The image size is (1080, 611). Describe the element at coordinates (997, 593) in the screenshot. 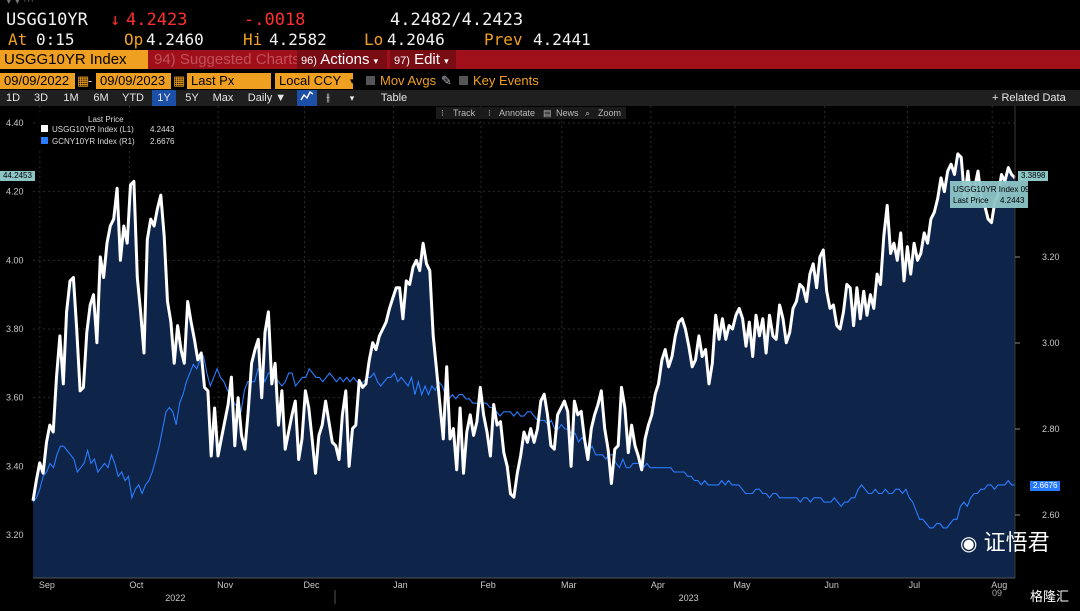

I see `date-tag: 09` at that location.